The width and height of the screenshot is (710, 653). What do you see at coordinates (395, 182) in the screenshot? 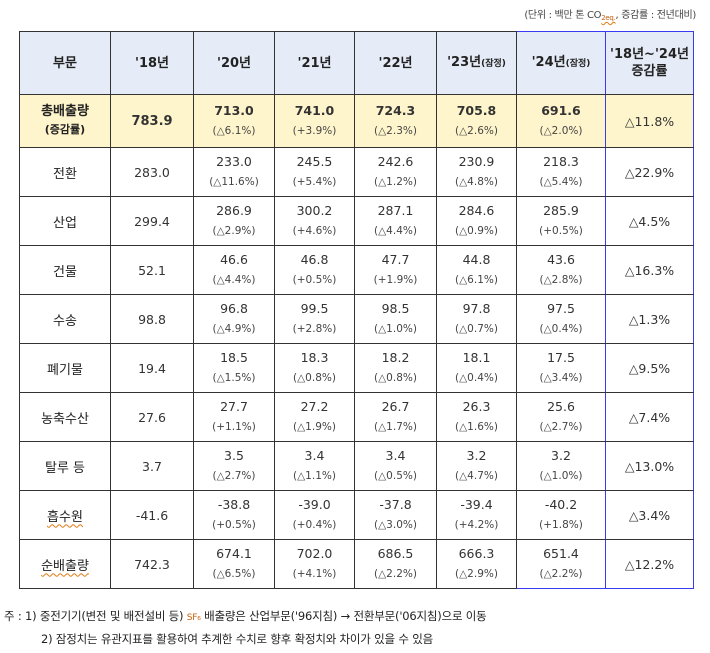
I see `change: (△1.2%)` at bounding box center [395, 182].